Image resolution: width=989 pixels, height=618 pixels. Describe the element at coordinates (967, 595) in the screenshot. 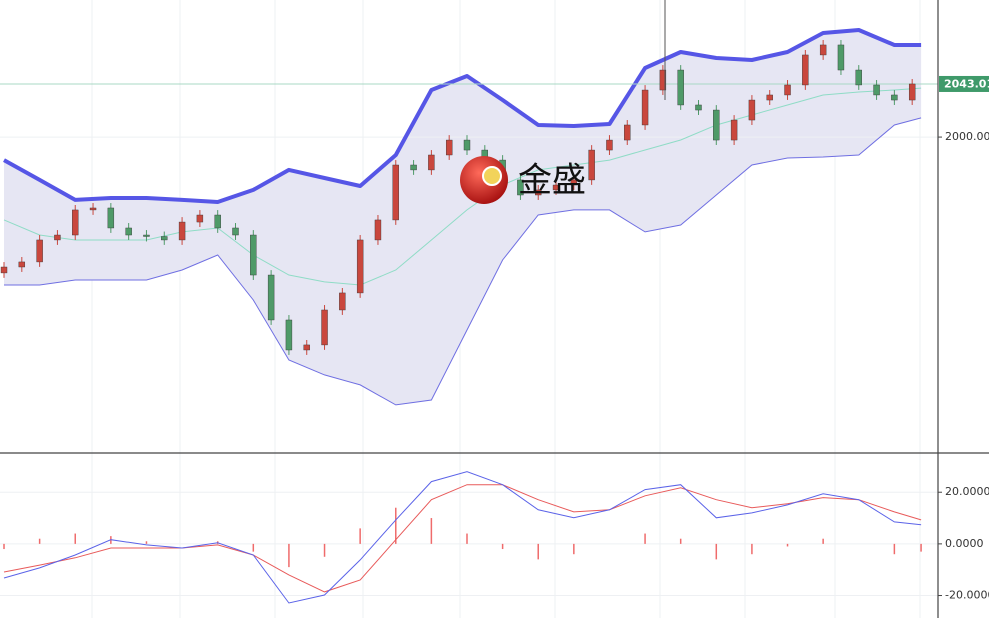

I see `y-tick-label: -20.0000` at that location.